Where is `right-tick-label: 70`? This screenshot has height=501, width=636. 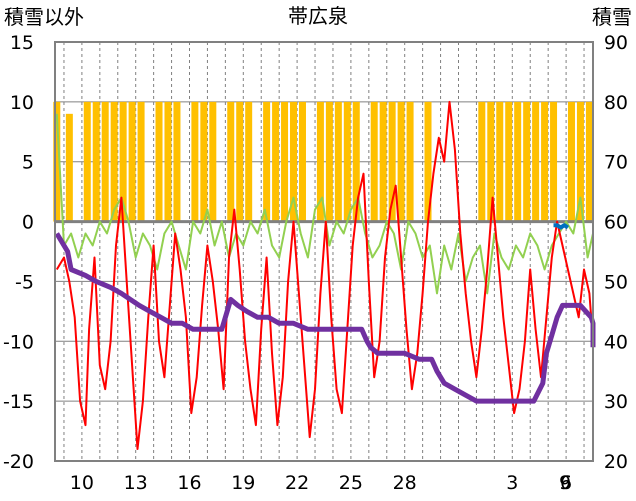
right-tick-label: 70 is located at coordinates (616, 163).